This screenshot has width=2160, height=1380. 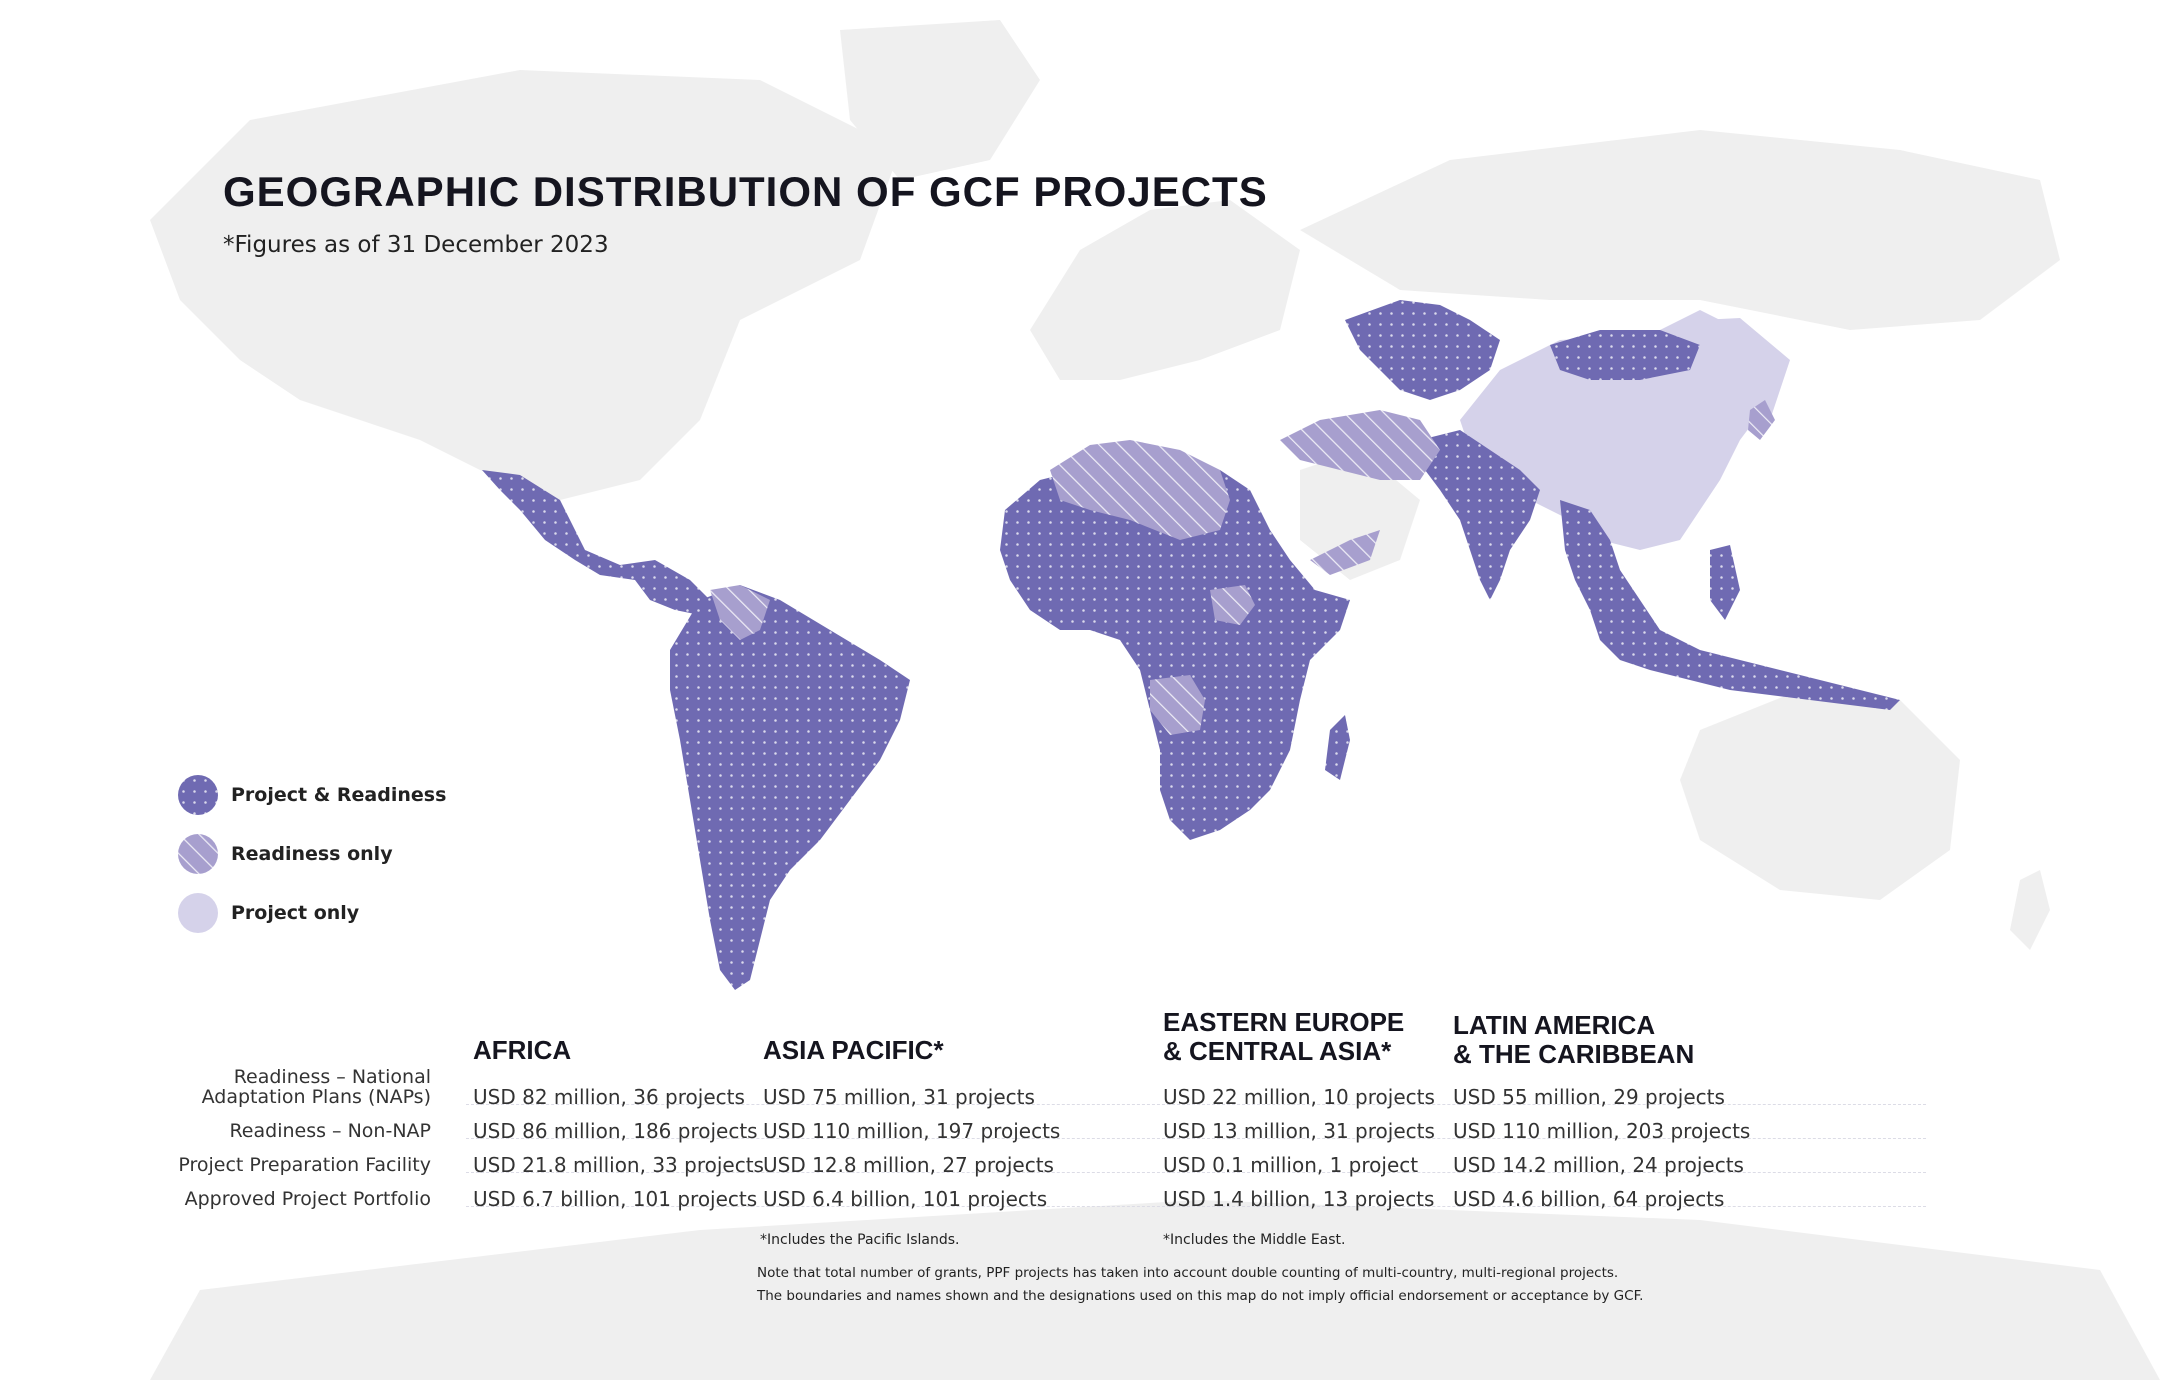 I want to click on region-heading-asia-pacific: ASIA PACIFIC*, so click(x=853, y=1050).